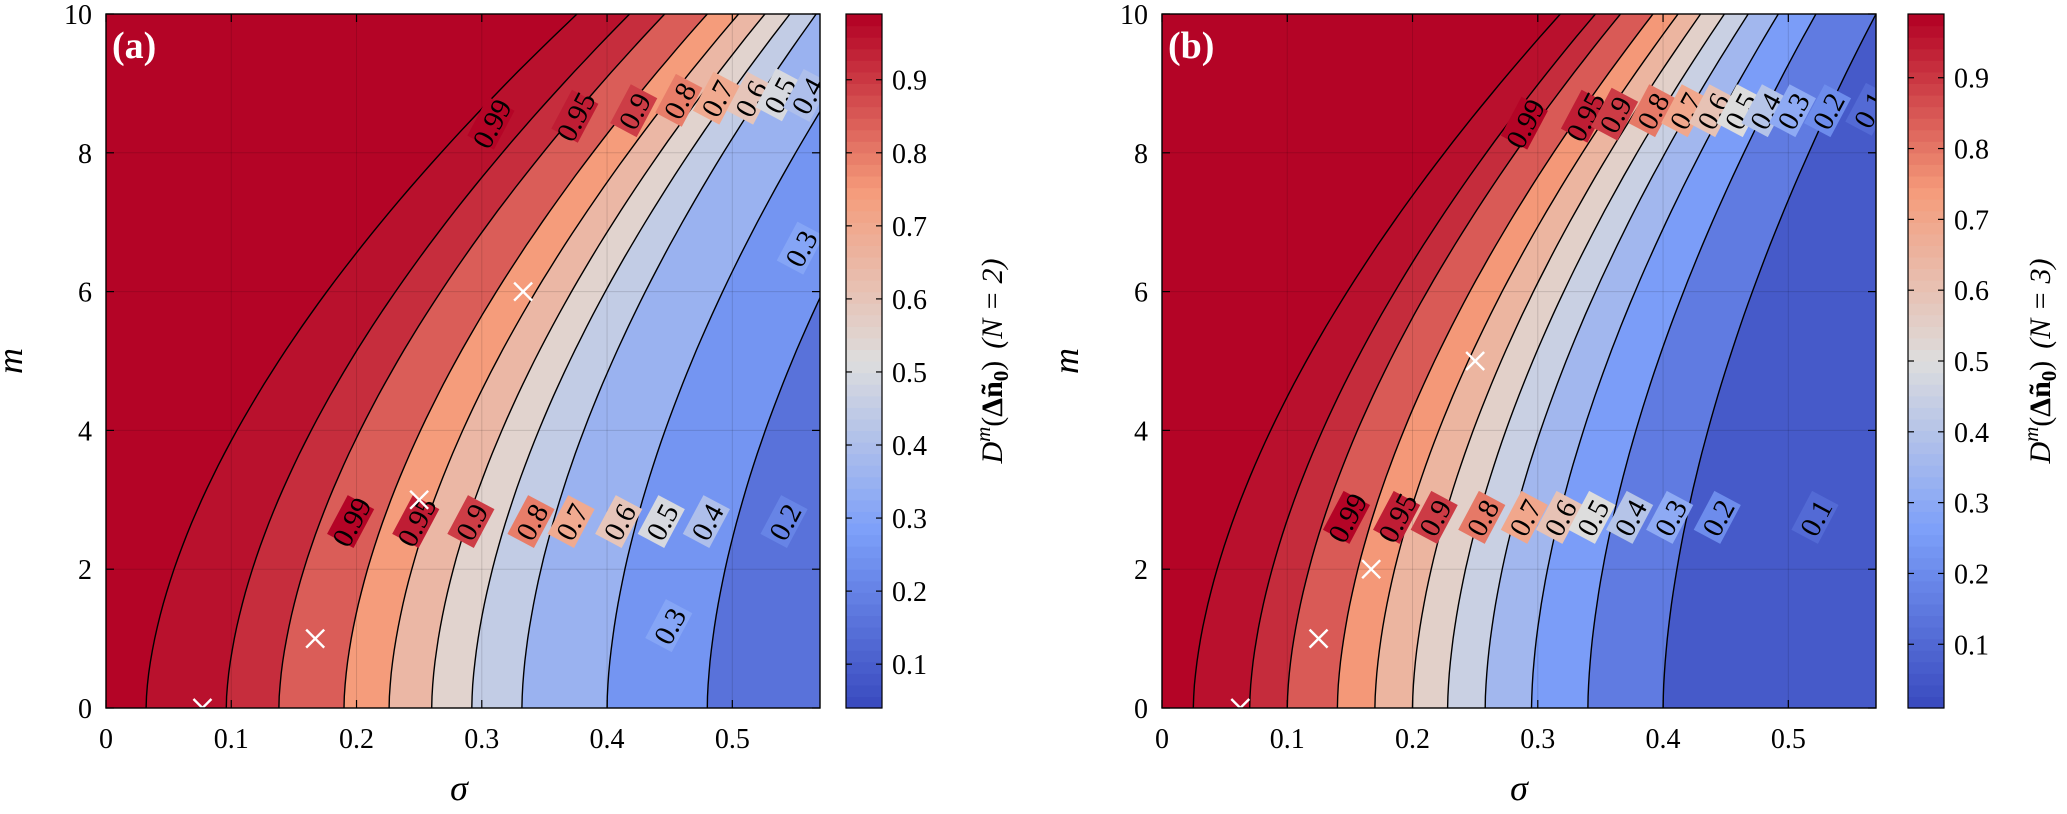 This screenshot has width=2067, height=814. What do you see at coordinates (1191, 46) in the screenshot?
I see `panel-tag-b: (b)` at bounding box center [1191, 46].